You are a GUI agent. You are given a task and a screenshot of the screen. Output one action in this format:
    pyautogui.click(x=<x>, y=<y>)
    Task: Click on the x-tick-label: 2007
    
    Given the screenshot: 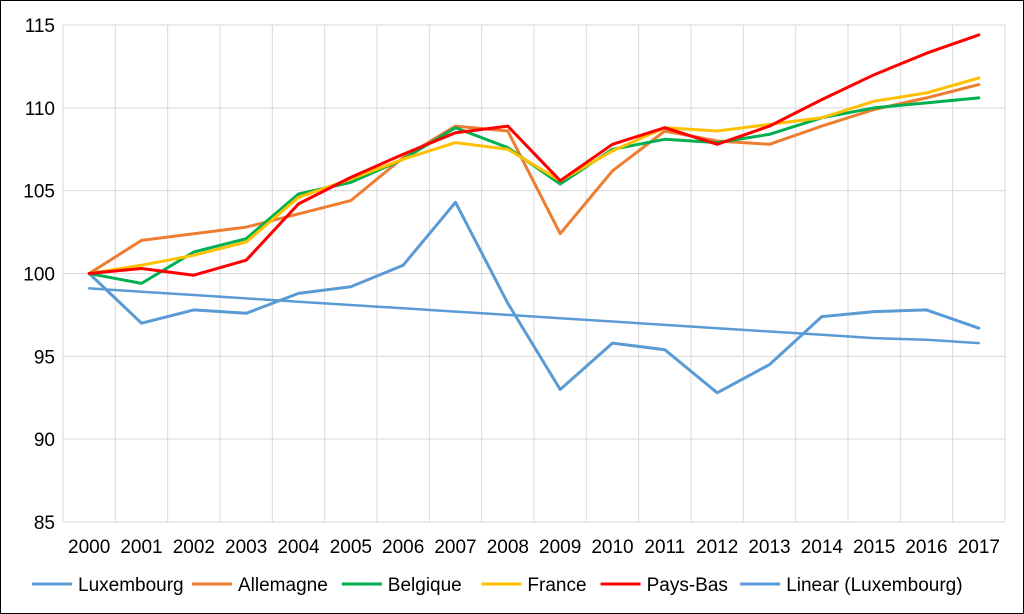 What is the action you would take?
    pyautogui.click(x=455, y=547)
    